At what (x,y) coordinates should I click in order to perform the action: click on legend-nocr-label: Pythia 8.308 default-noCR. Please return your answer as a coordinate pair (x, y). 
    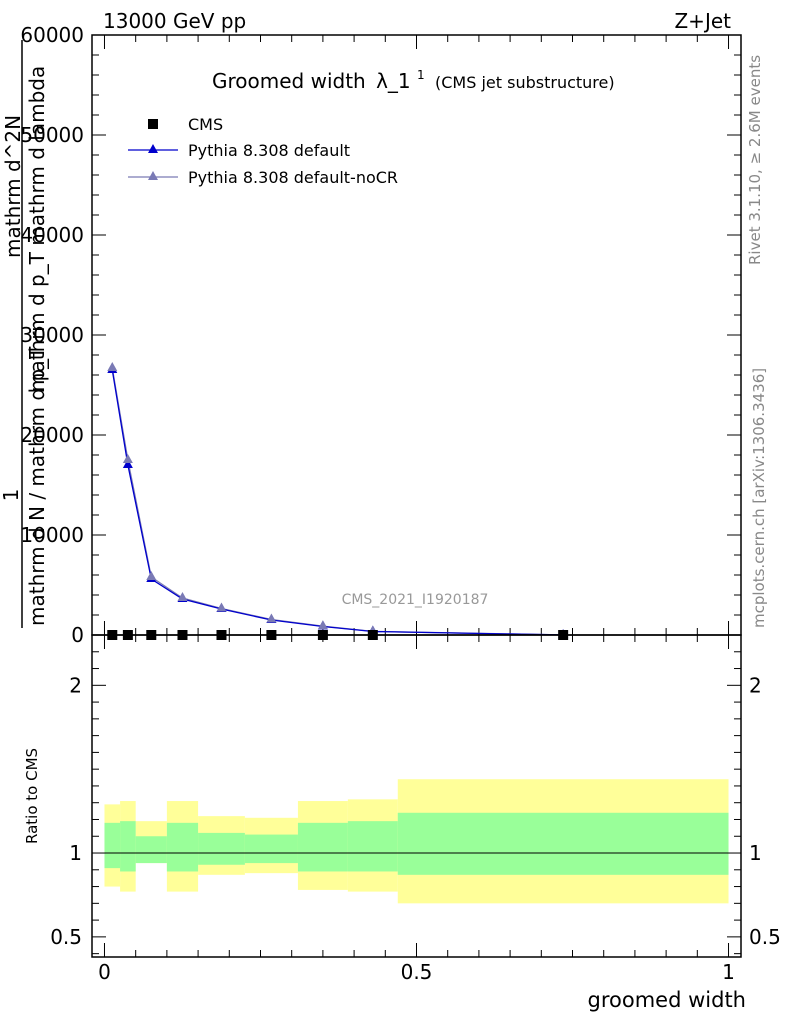
    Looking at the image, I should click on (293, 177).